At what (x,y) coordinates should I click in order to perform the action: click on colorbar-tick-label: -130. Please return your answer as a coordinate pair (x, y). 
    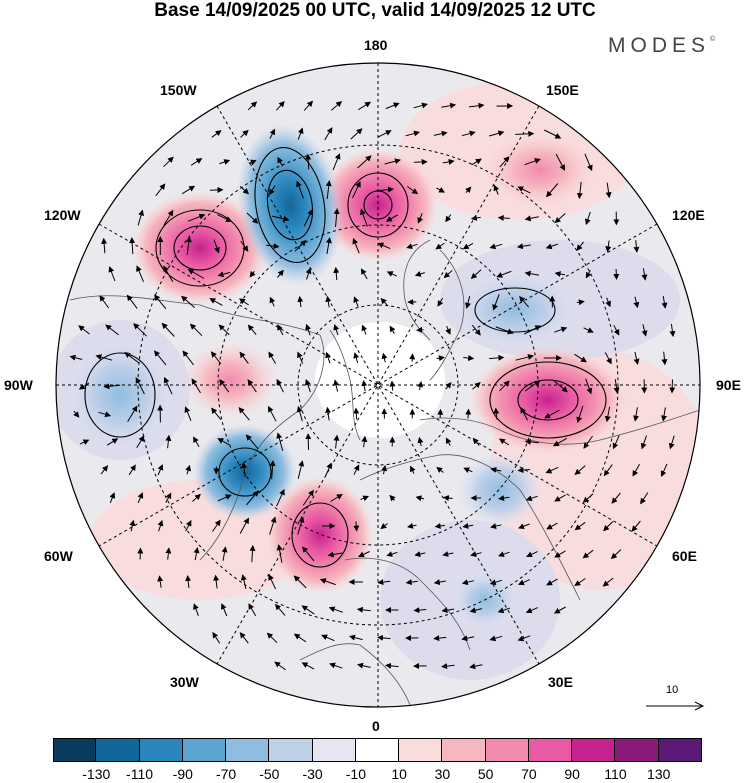
    Looking at the image, I should click on (96, 774).